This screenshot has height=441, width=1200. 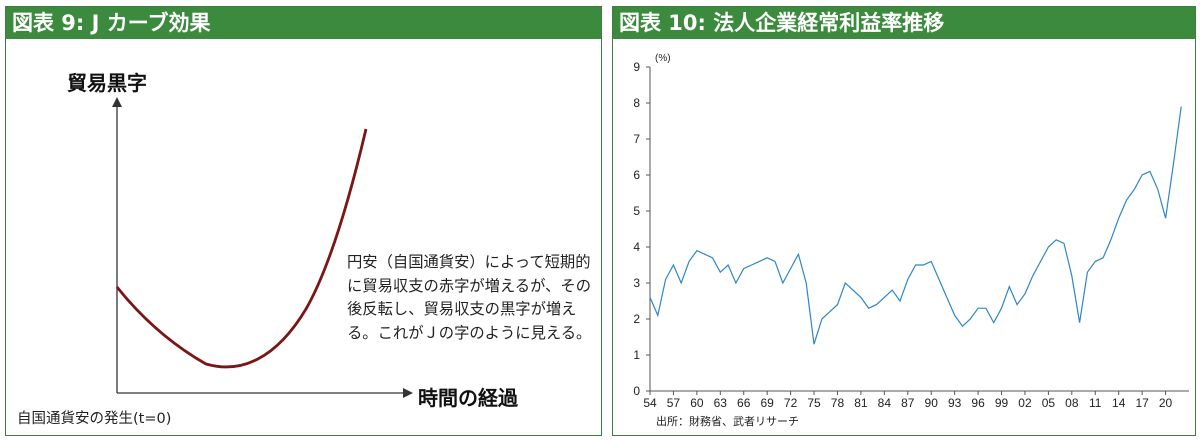 I want to click on footnote: 自国通貨安の発生(t=0), so click(x=94, y=419).